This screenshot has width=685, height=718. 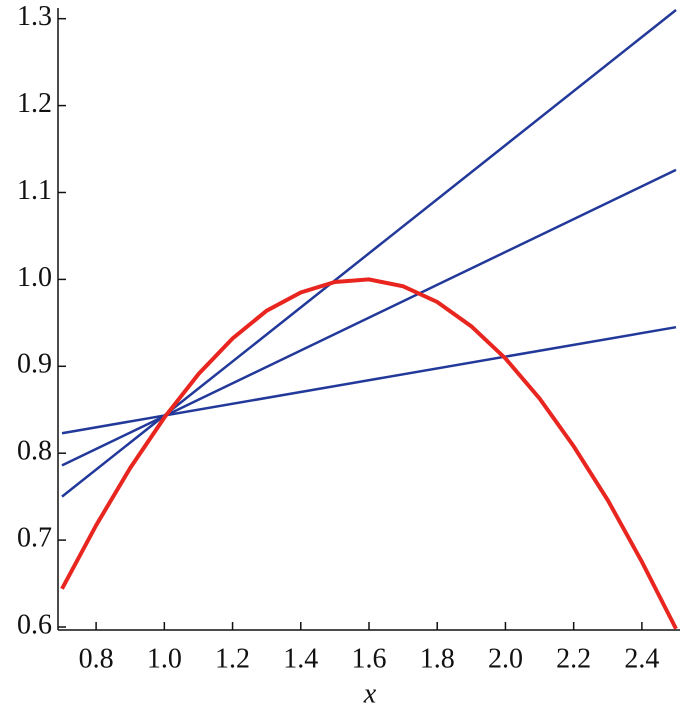 I want to click on y-tick-label: 1.1, so click(x=34, y=190).